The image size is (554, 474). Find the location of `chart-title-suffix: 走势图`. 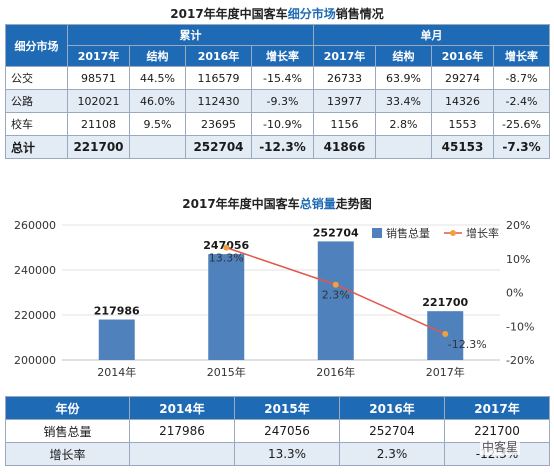

chart-title-suffix: 走势图 is located at coordinates (353, 204).